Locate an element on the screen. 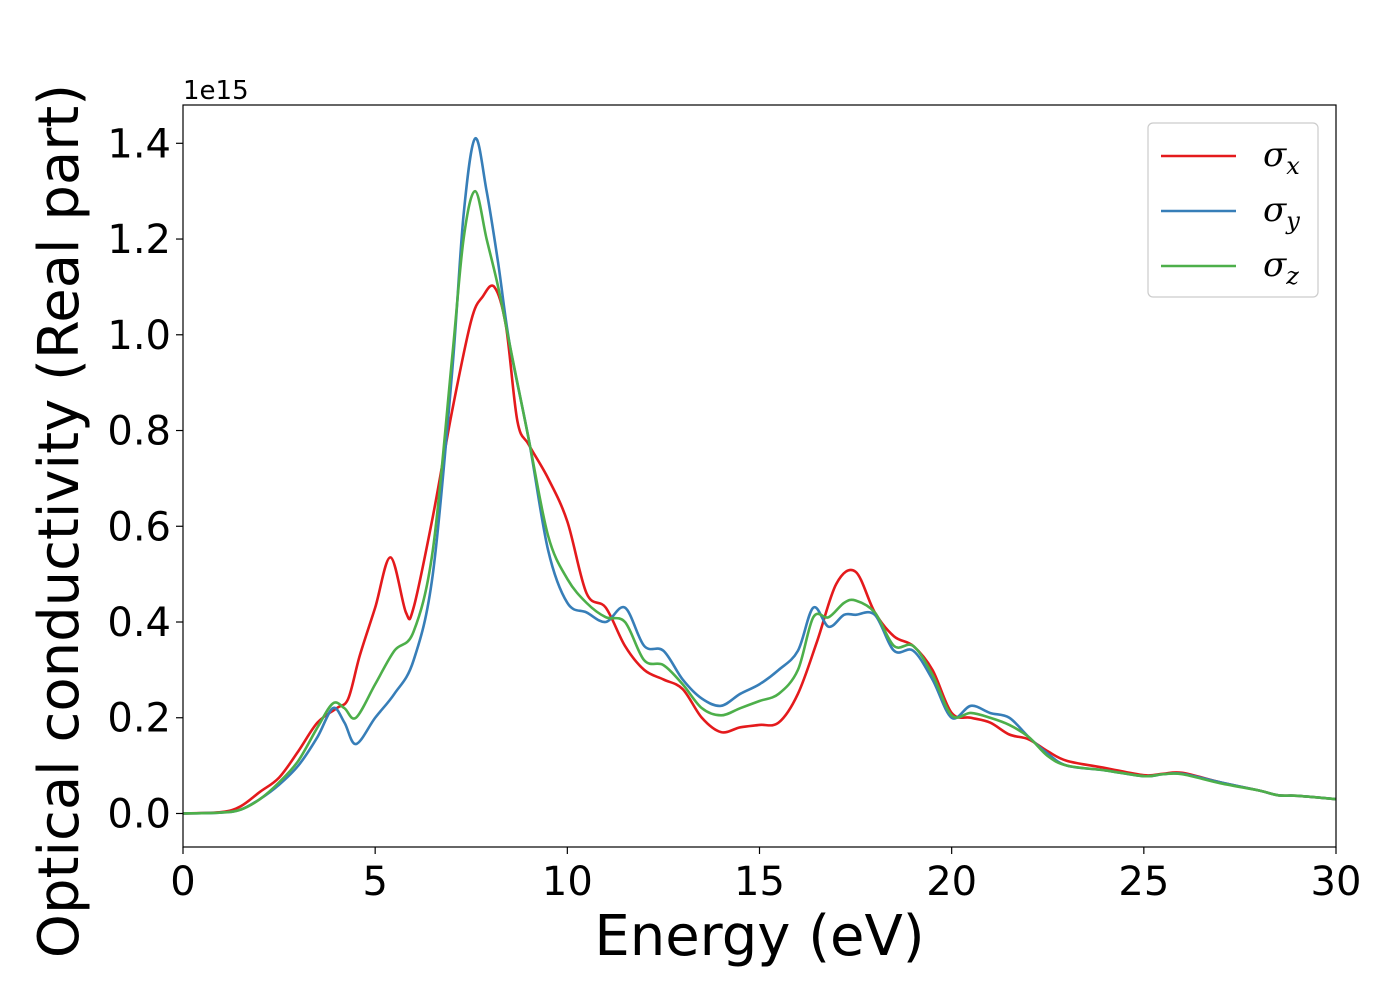 The image size is (1400, 1000). legend-label-x: σx is located at coordinates (1281, 157).